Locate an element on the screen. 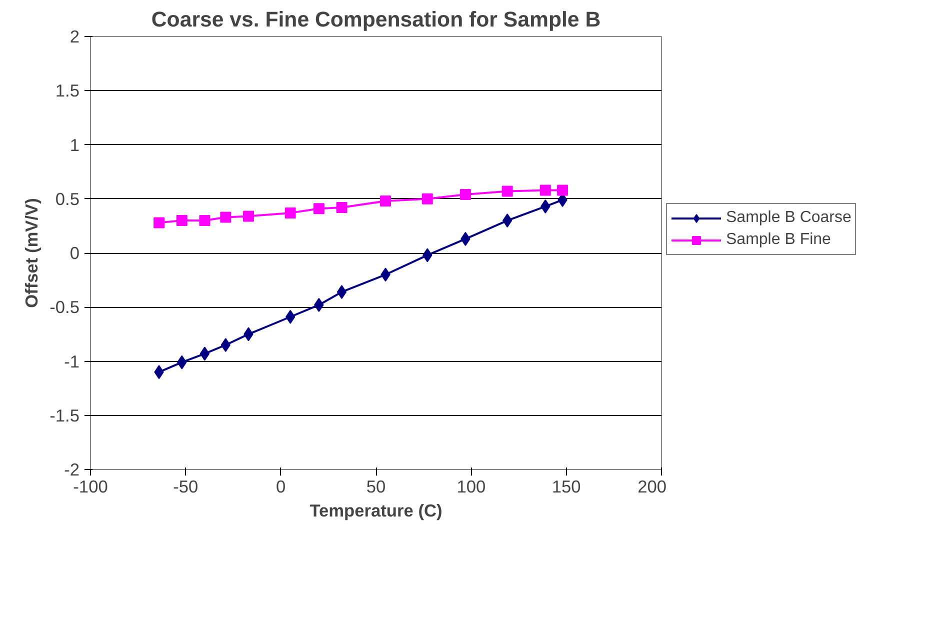 This screenshot has width=938, height=629. y-axis-title: Offset (mV/V) is located at coordinates (32, 253).